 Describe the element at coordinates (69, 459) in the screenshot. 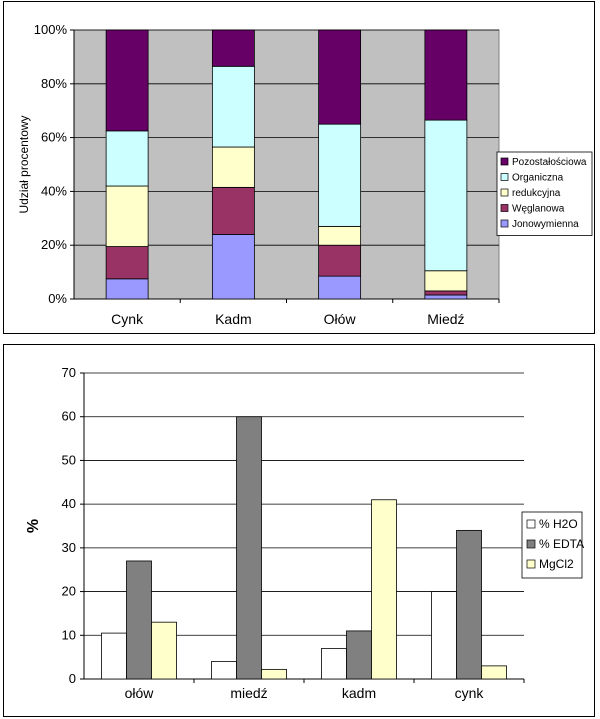

I see `y-tick-label: 50` at that location.